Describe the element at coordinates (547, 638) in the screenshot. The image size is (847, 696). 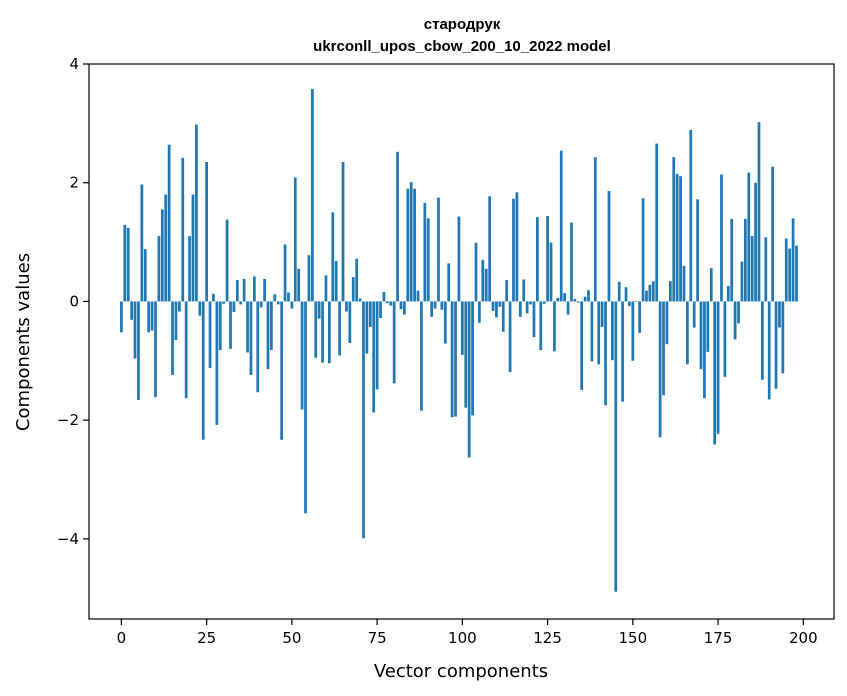
I see `x-tick-label-125: 125` at that location.